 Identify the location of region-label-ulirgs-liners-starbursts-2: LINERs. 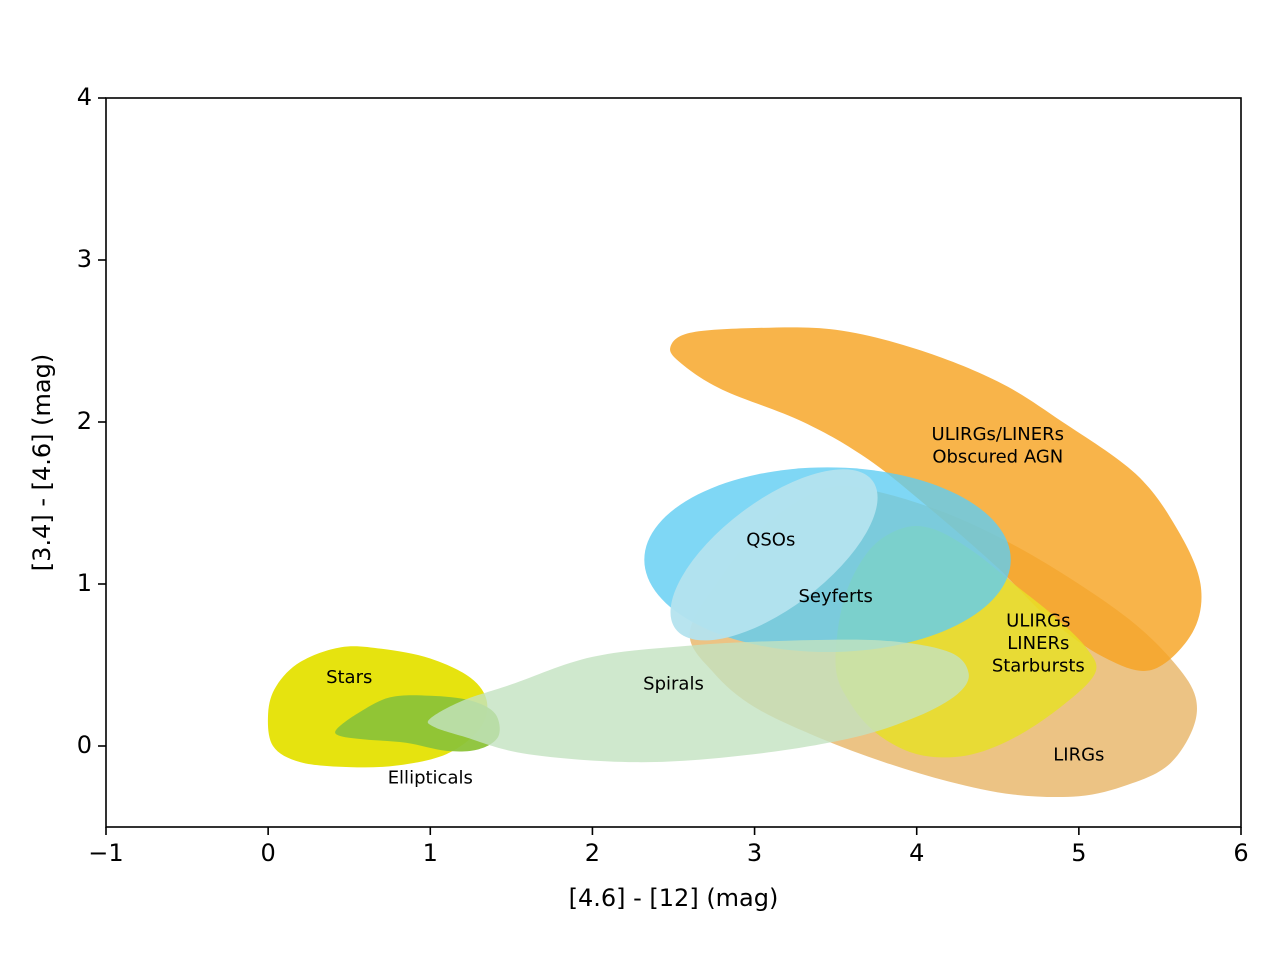
(1038, 643).